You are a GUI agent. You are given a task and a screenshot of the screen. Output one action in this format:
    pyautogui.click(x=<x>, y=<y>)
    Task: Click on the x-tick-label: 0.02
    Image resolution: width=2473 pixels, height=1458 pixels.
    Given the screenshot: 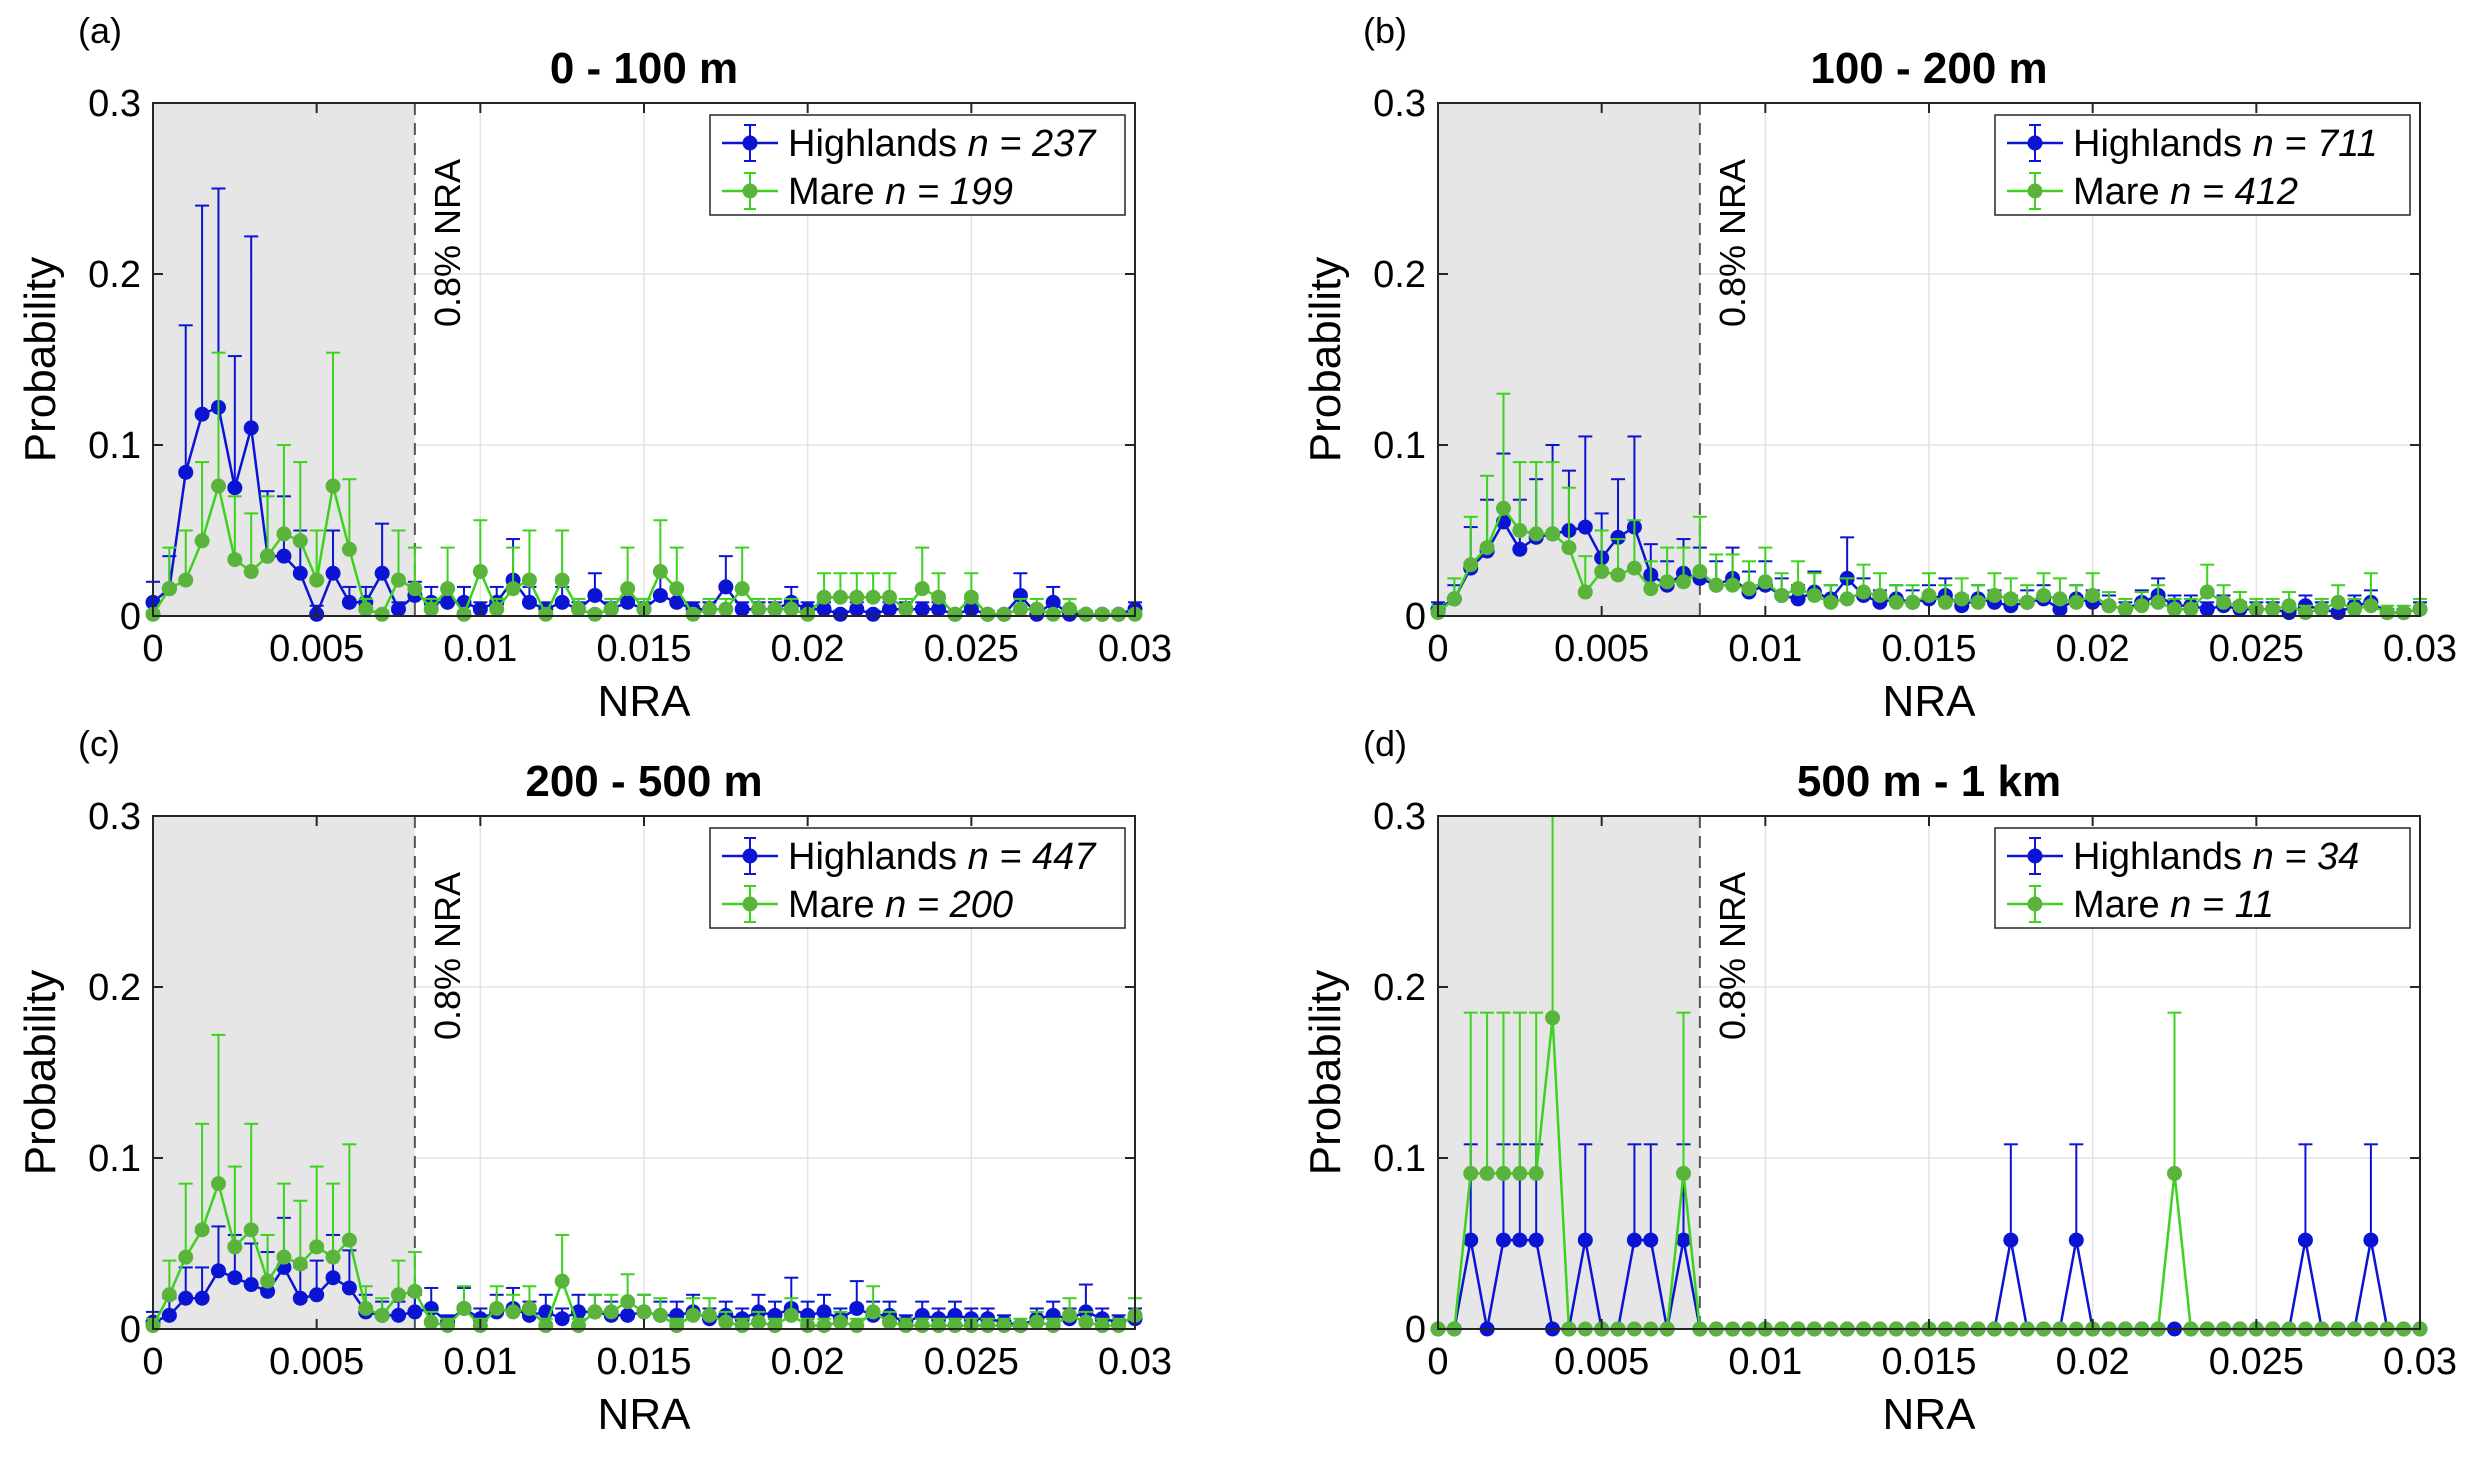 What is the action you would take?
    pyautogui.click(x=808, y=1362)
    